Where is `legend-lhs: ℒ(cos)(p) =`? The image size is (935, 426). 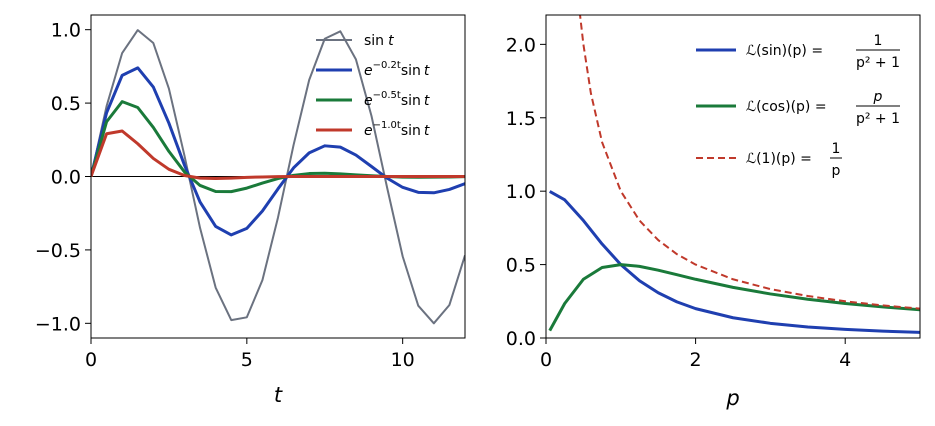
legend-lhs: ℒ(cos)(p) = is located at coordinates (786, 107).